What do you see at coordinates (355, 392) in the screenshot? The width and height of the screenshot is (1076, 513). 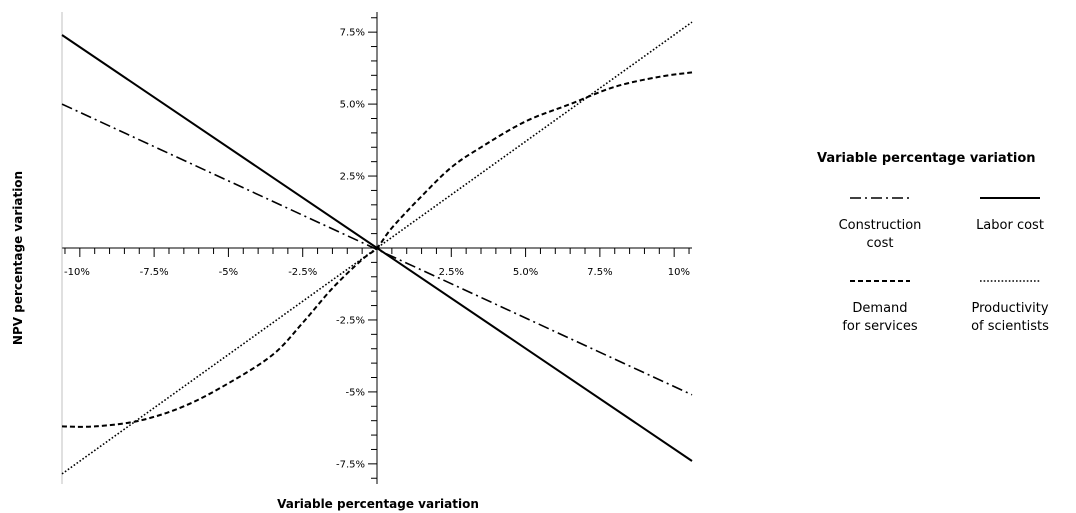 I see `y-tick-label: -5%` at bounding box center [355, 392].